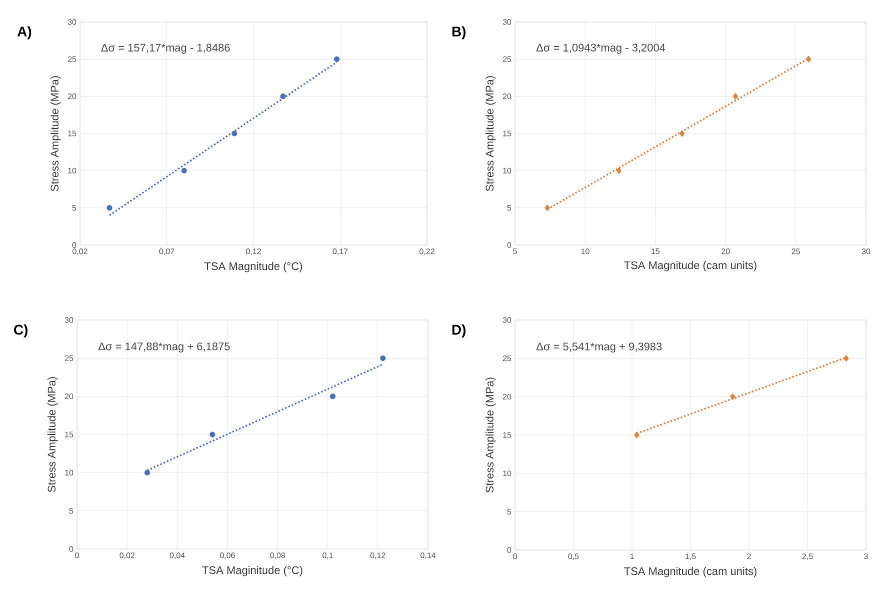  Describe the element at coordinates (253, 267) in the screenshot. I see `x-axis-title: TSA Magnitude (°C)` at that location.